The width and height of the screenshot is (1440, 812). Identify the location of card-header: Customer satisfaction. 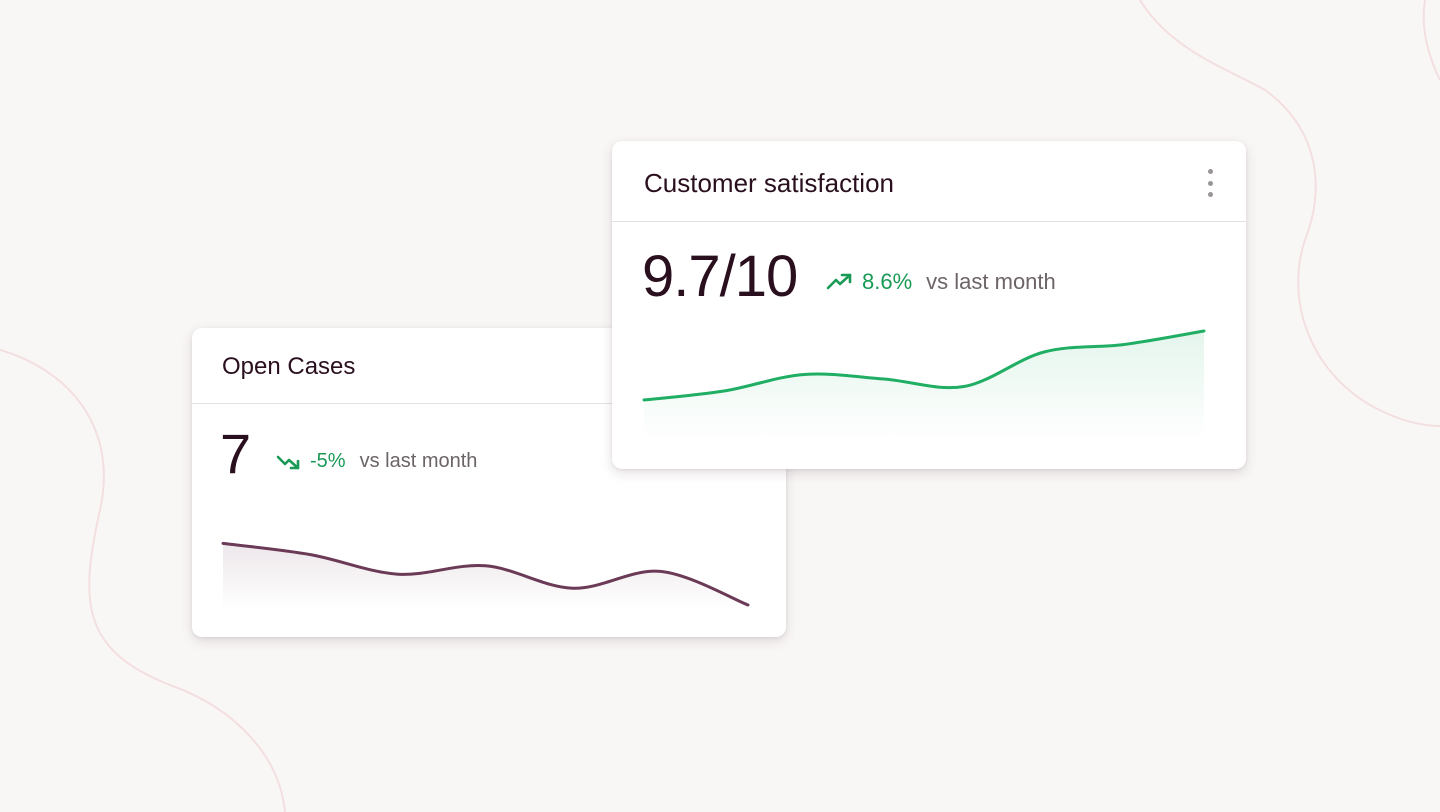
(929, 181).